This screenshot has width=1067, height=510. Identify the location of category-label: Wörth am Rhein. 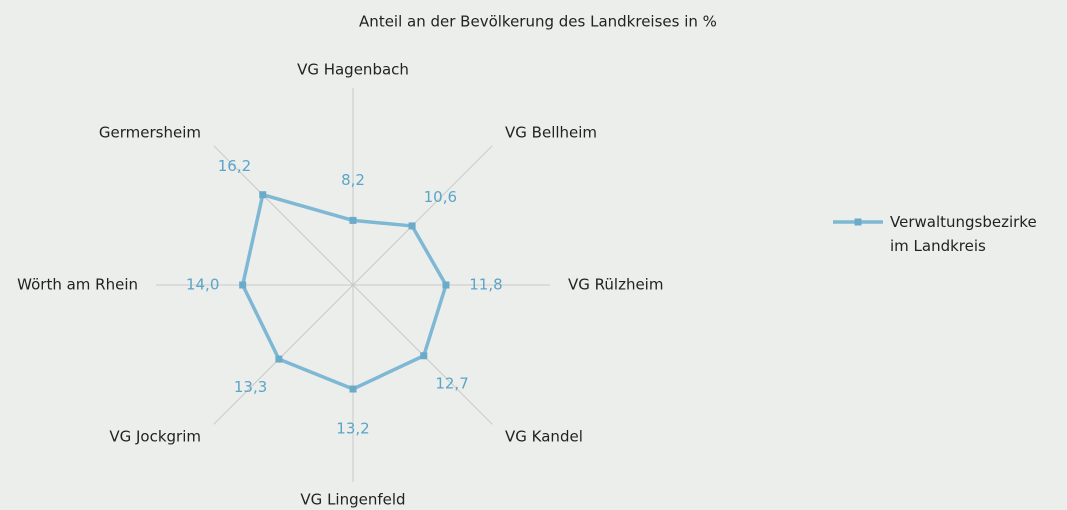
(77, 285).